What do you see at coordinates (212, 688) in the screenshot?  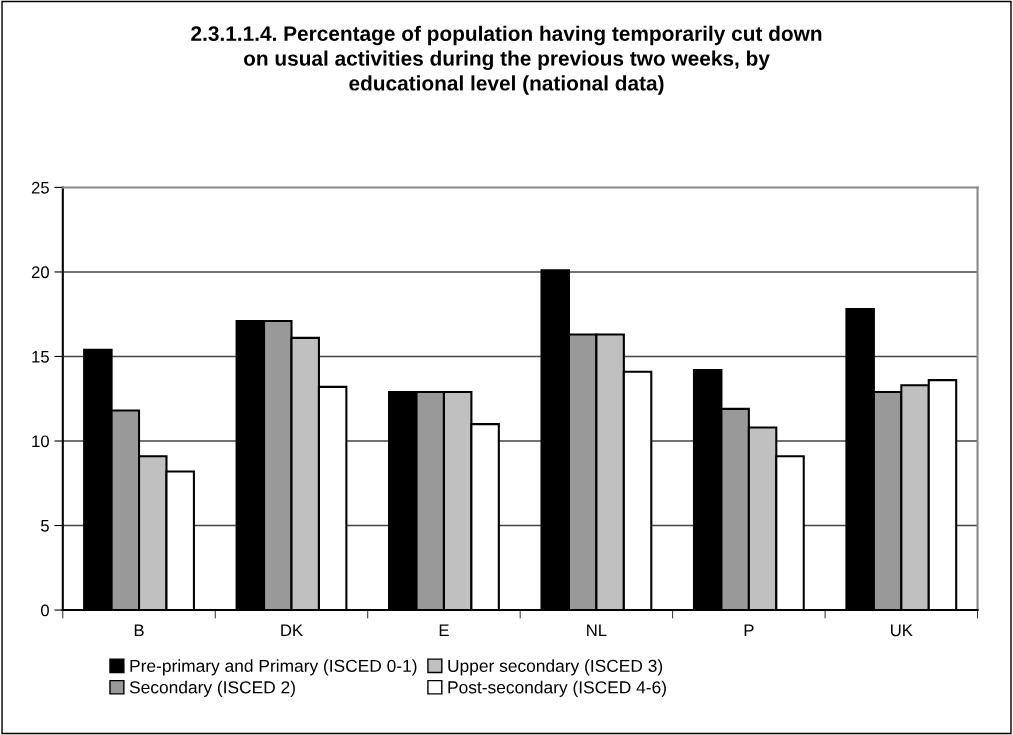 I see `legend-label: Secondary (ISCED 2)` at bounding box center [212, 688].